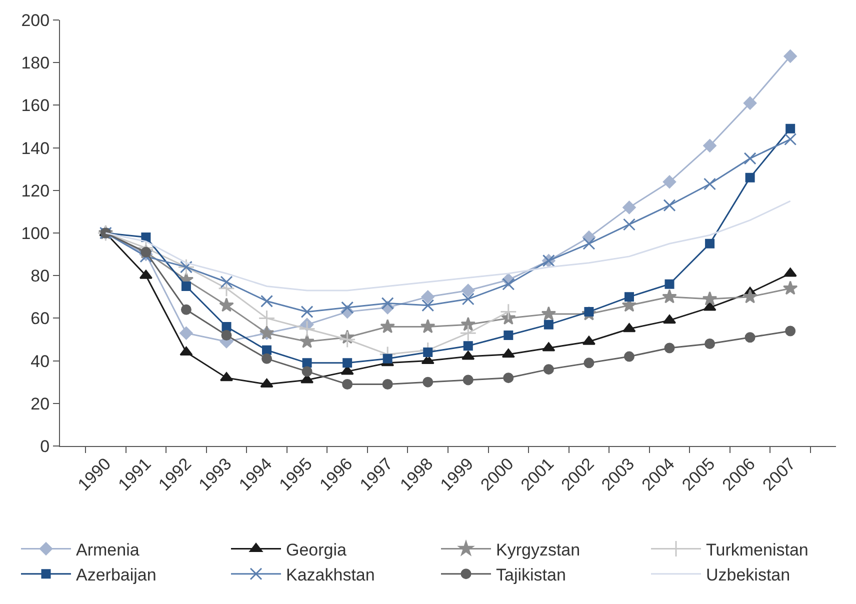 The image size is (856, 604). I want to click on y-tick-label: 120, so click(35, 190).